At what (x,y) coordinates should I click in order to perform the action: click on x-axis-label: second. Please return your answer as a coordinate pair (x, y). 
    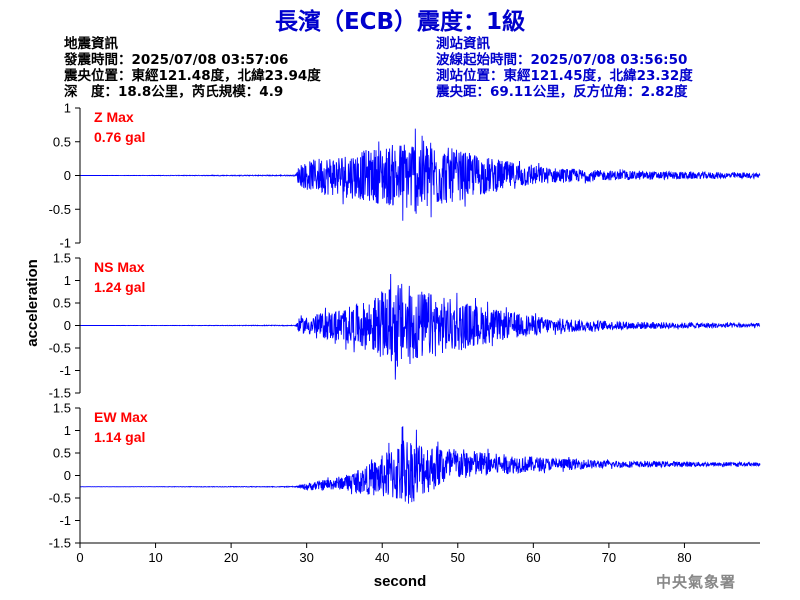
    Looking at the image, I should click on (400, 581).